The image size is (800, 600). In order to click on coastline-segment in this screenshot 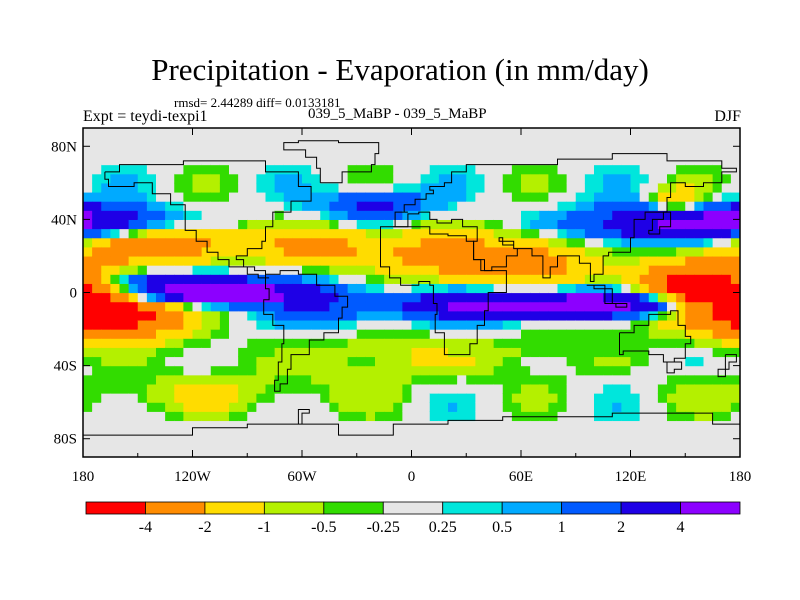, I will do `click(306, 331)`.